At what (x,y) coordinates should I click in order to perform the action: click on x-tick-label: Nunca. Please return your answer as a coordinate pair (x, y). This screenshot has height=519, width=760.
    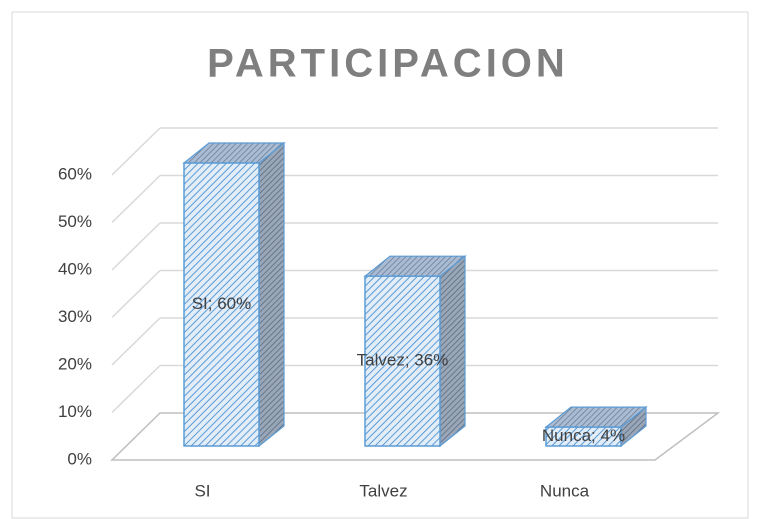
    Looking at the image, I should click on (565, 490).